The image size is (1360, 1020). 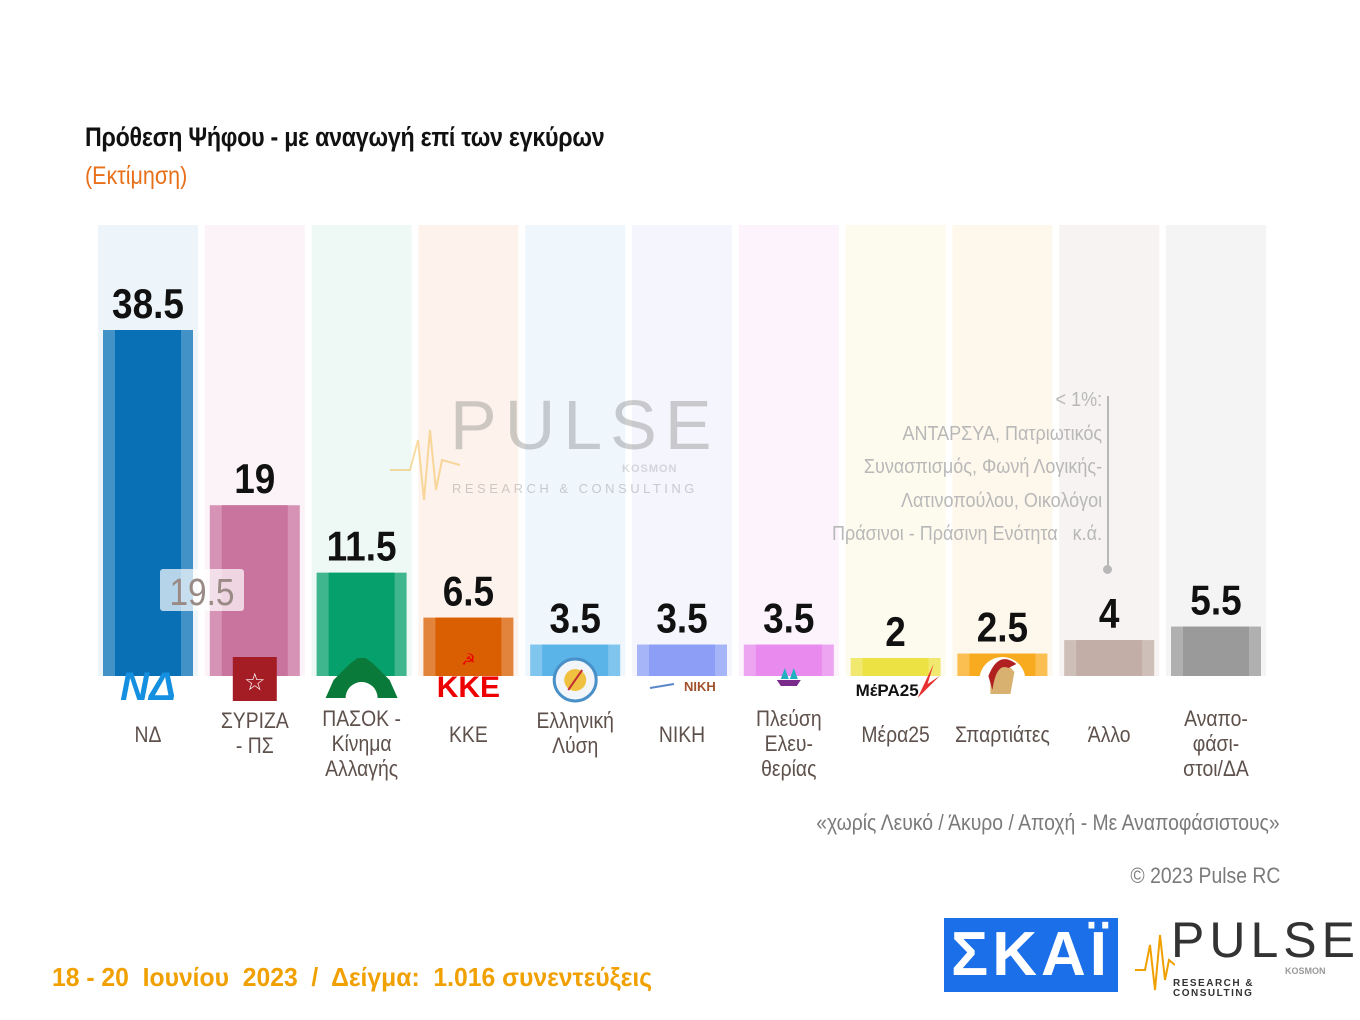 I want to click on value-label: 6.5, so click(x=468, y=591).